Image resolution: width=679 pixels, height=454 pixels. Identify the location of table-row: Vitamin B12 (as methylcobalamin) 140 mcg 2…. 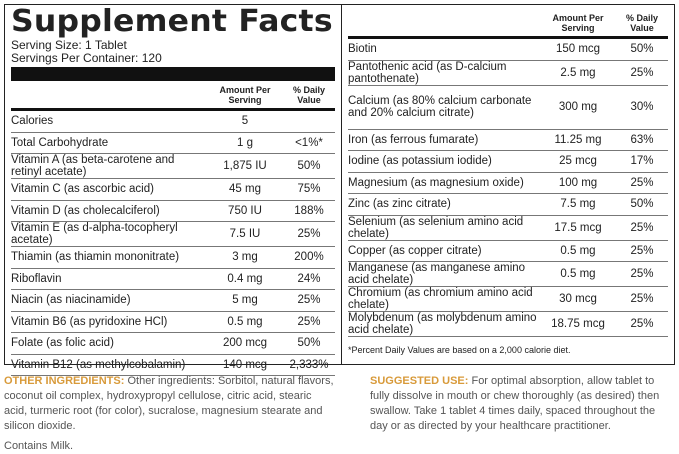
(173, 365).